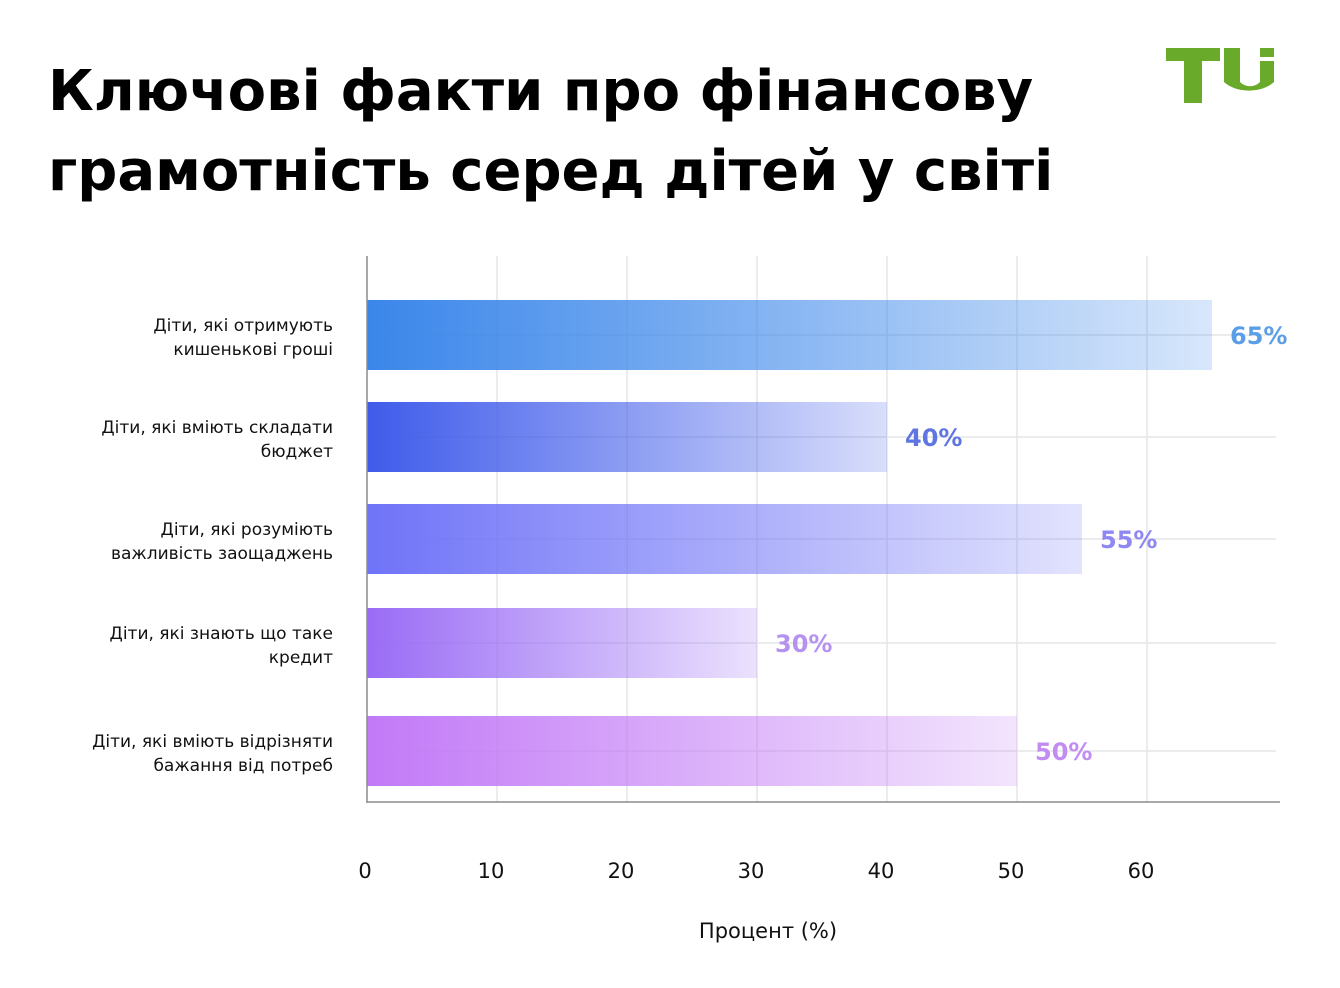 This screenshot has height=988, width=1340. I want to click on category-label: Діти, які вміють складати, so click(217, 428).